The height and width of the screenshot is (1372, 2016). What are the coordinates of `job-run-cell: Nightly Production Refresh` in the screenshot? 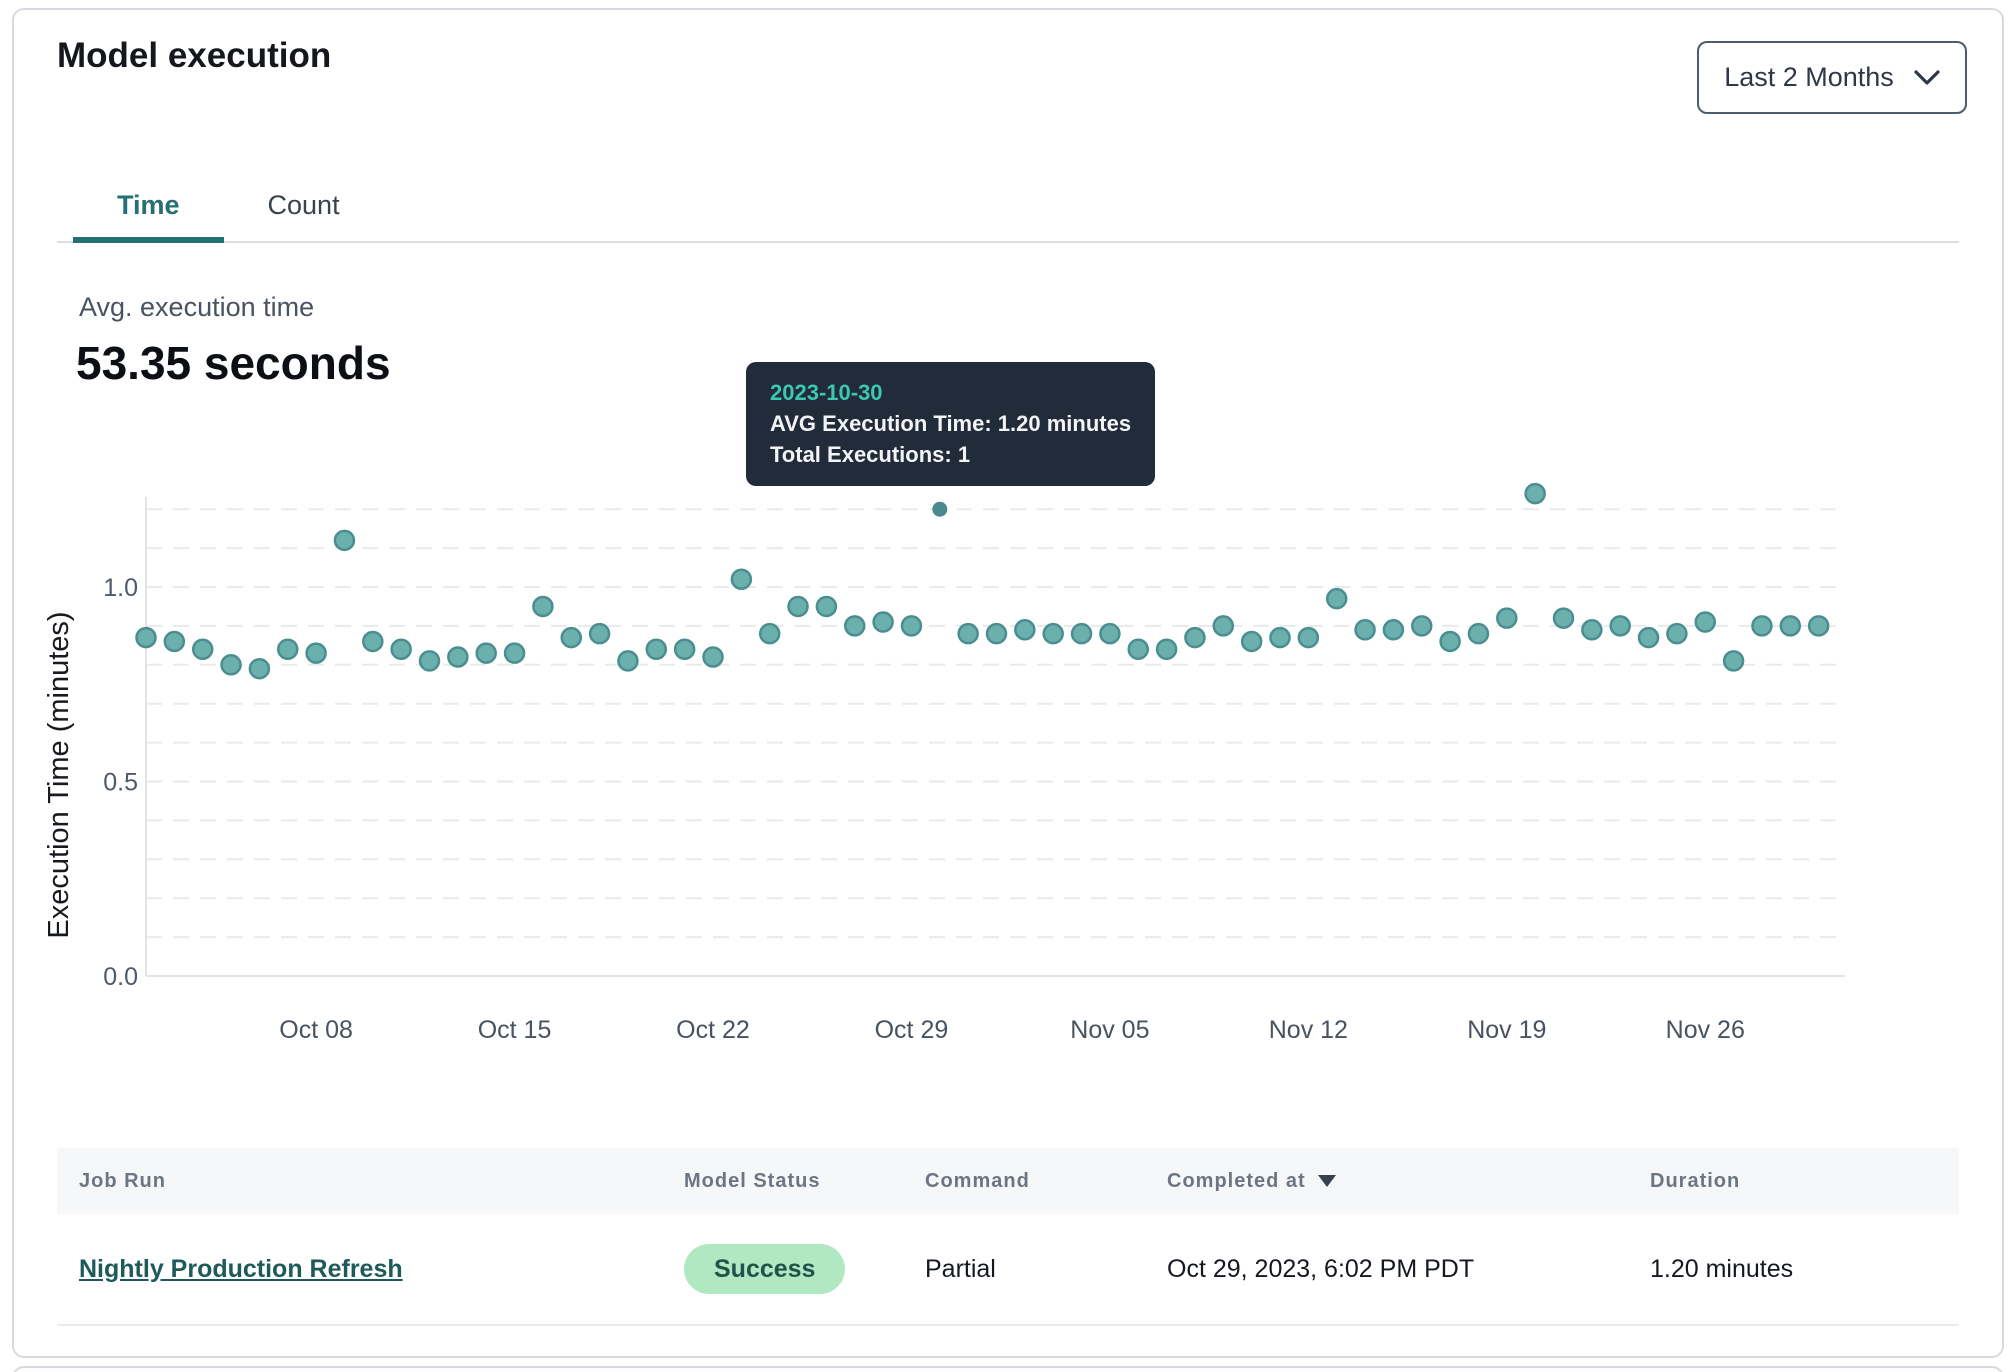 It's located at (241, 1269).